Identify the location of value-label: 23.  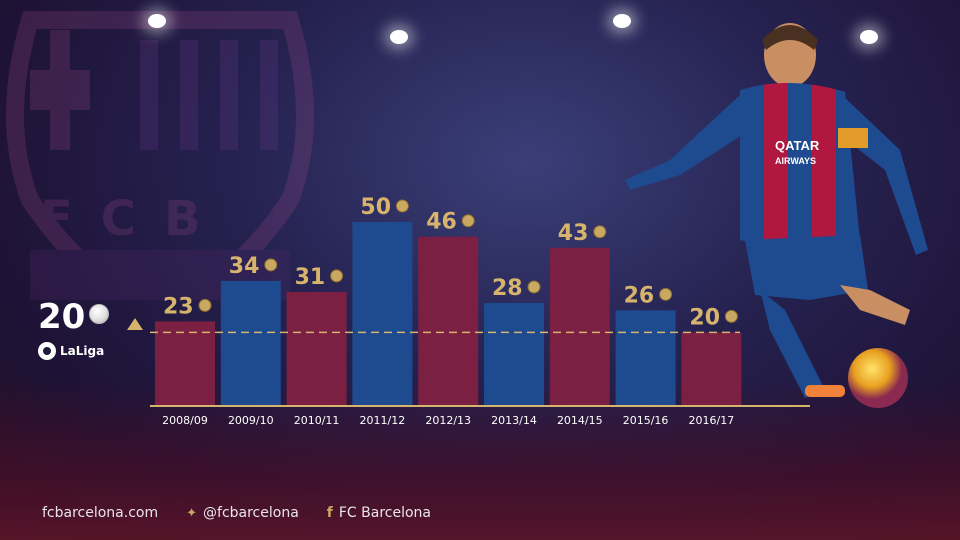
(178, 306).